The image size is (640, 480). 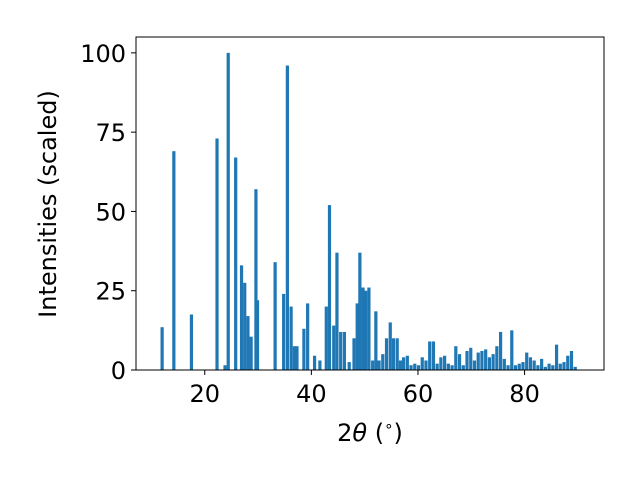 What do you see at coordinates (311, 394) in the screenshot?
I see `x-tick-label: 40` at bounding box center [311, 394].